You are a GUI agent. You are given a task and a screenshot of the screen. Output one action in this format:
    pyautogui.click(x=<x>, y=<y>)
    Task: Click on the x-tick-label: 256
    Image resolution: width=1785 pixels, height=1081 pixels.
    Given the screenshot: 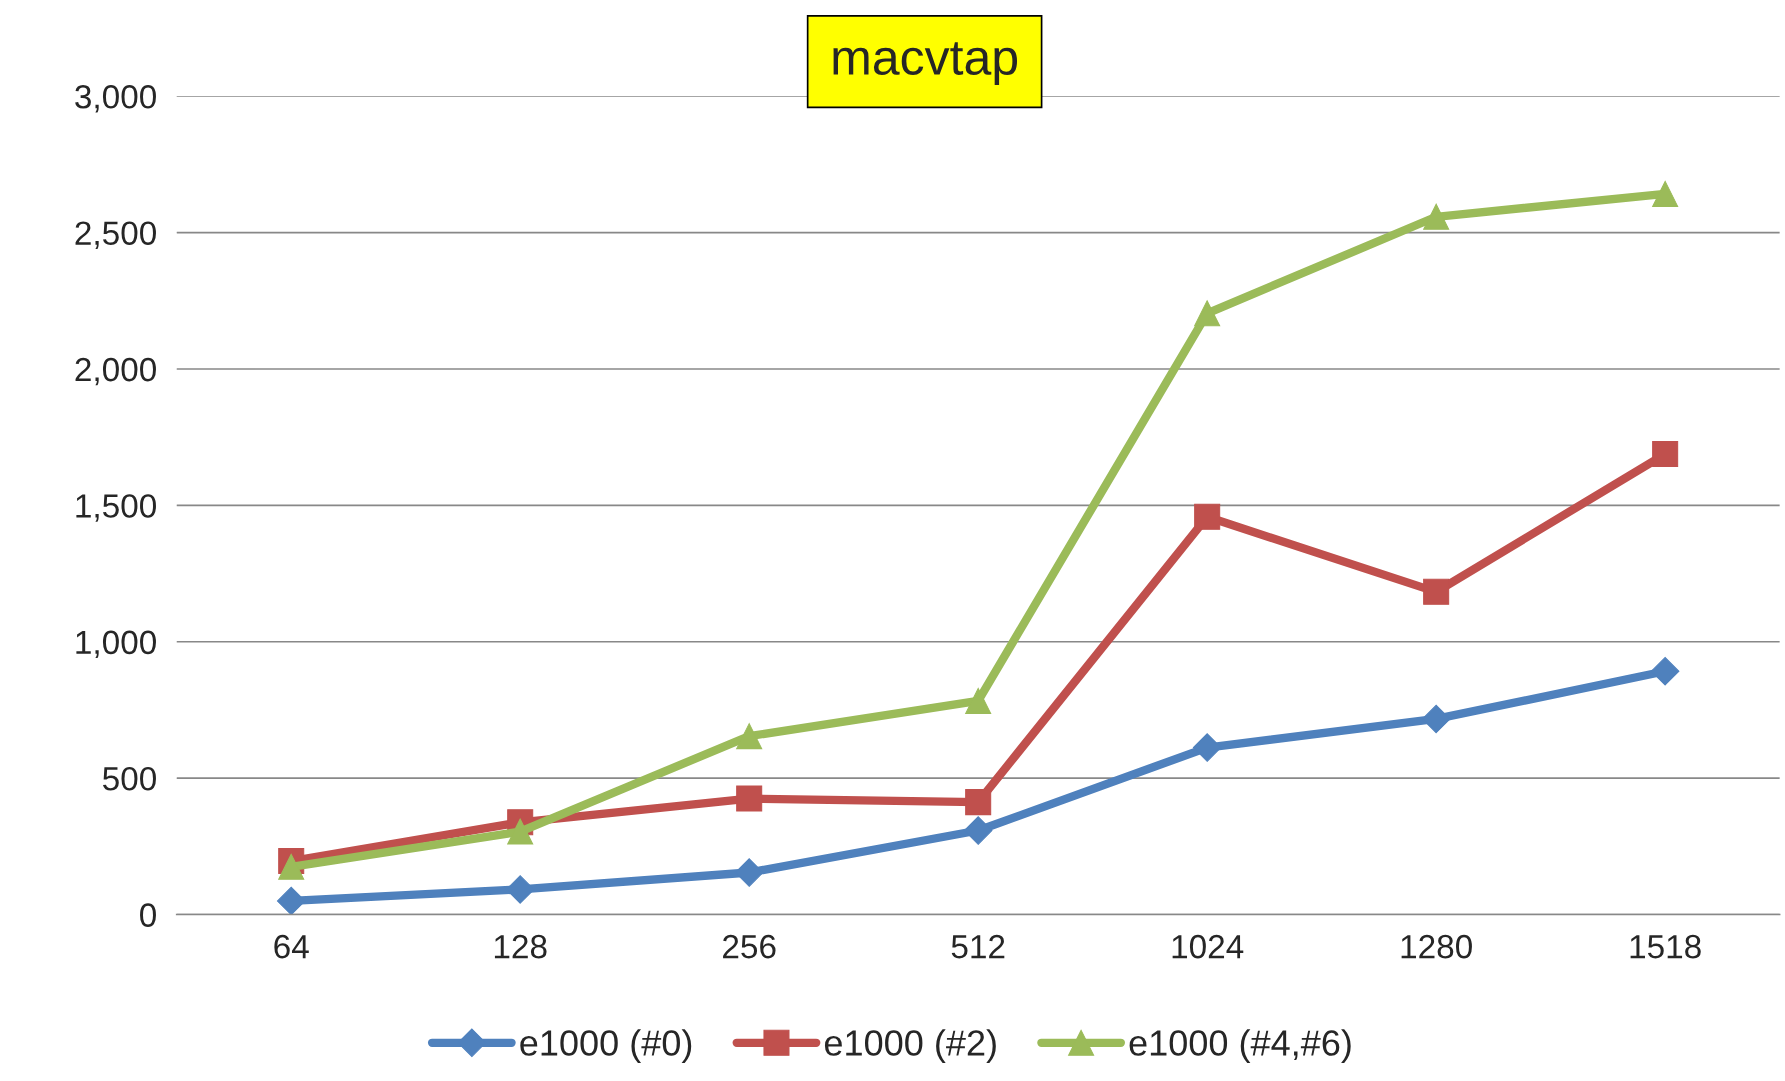 What is the action you would take?
    pyautogui.click(x=749, y=946)
    